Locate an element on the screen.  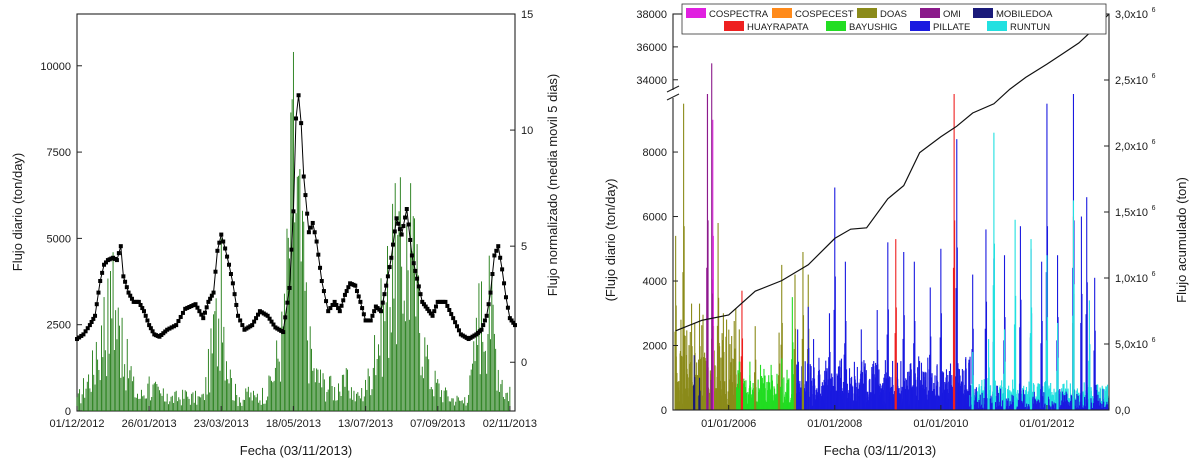
left-x-tick-label: 02/11/2013 is located at coordinates (510, 424).